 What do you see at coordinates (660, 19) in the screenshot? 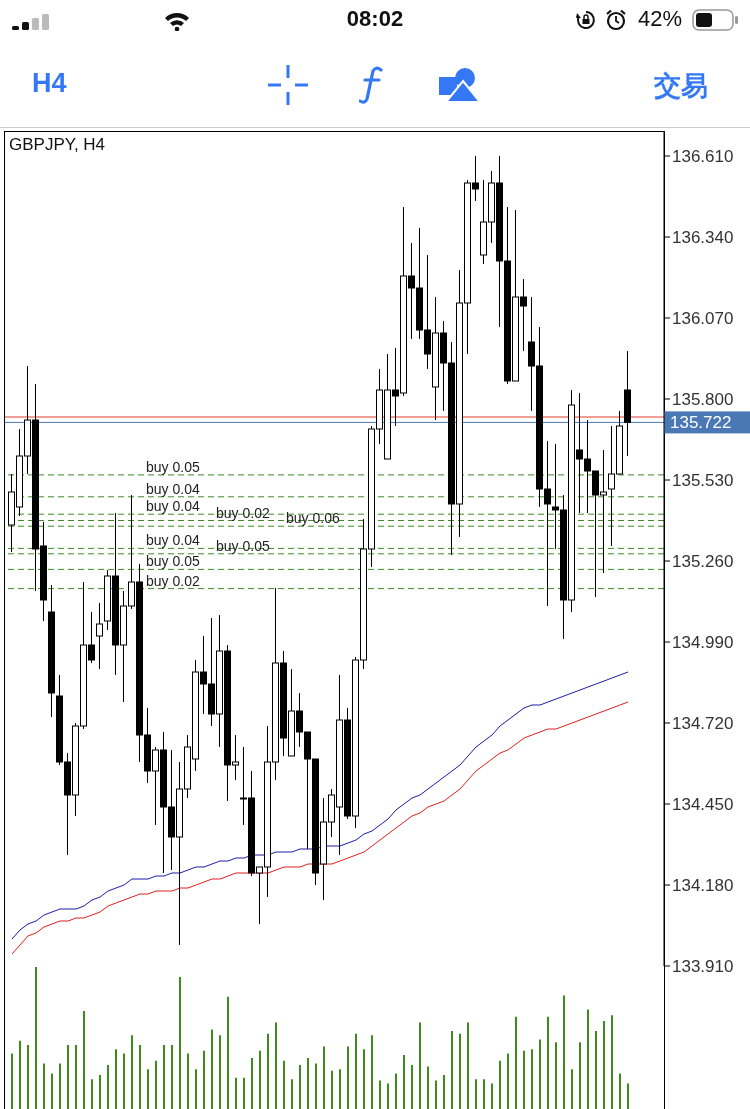
I see `text: 42%` at bounding box center [660, 19].